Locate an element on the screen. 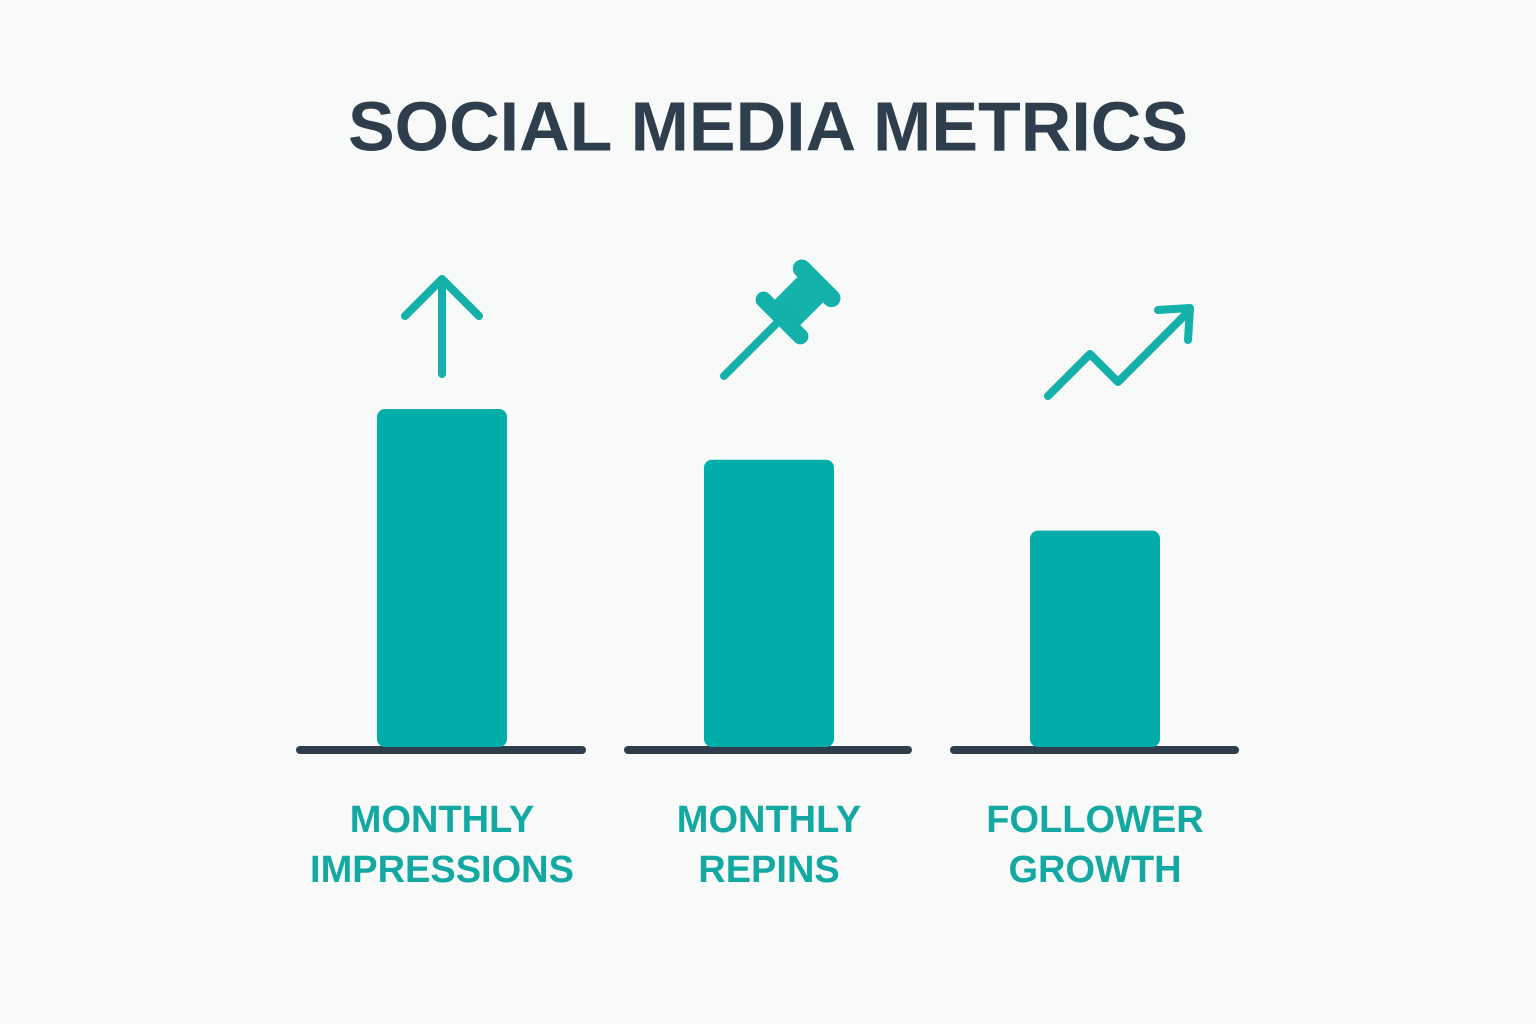 The image size is (1536, 1024). pin-icon is located at coordinates (780, 319).